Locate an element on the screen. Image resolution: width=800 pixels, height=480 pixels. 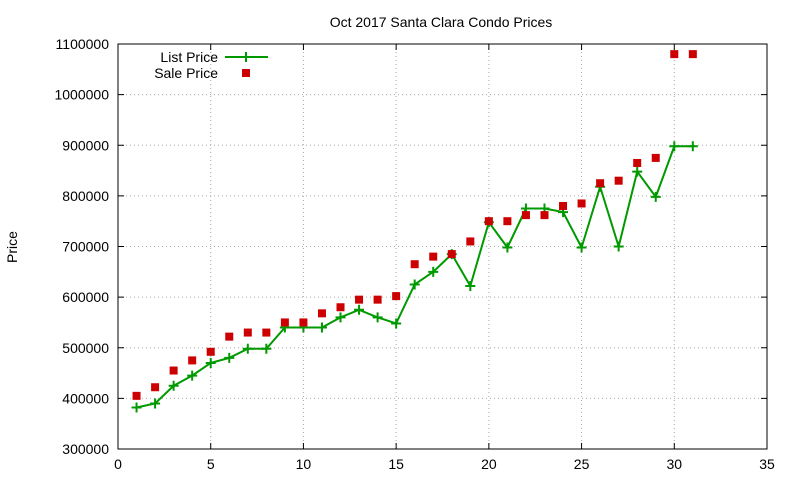
y-axis-label: Price is located at coordinates (12, 247).